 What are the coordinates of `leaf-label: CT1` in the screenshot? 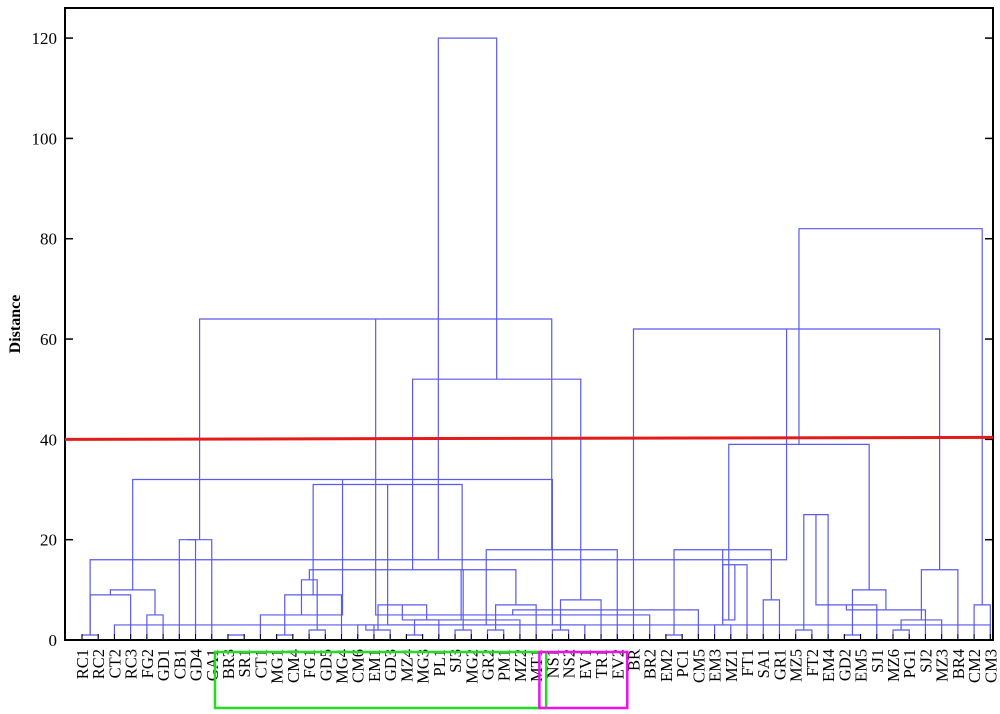 It's located at (260, 663).